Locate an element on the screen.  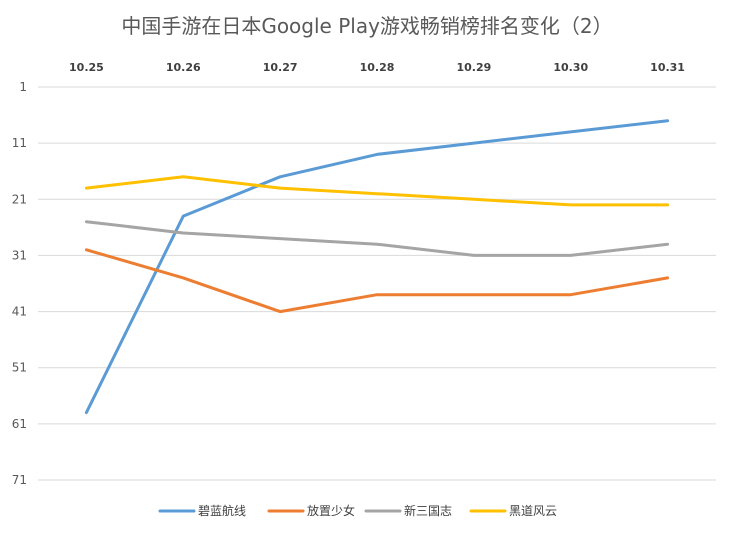
legend-label: 碧蓝航线 is located at coordinates (222, 510).